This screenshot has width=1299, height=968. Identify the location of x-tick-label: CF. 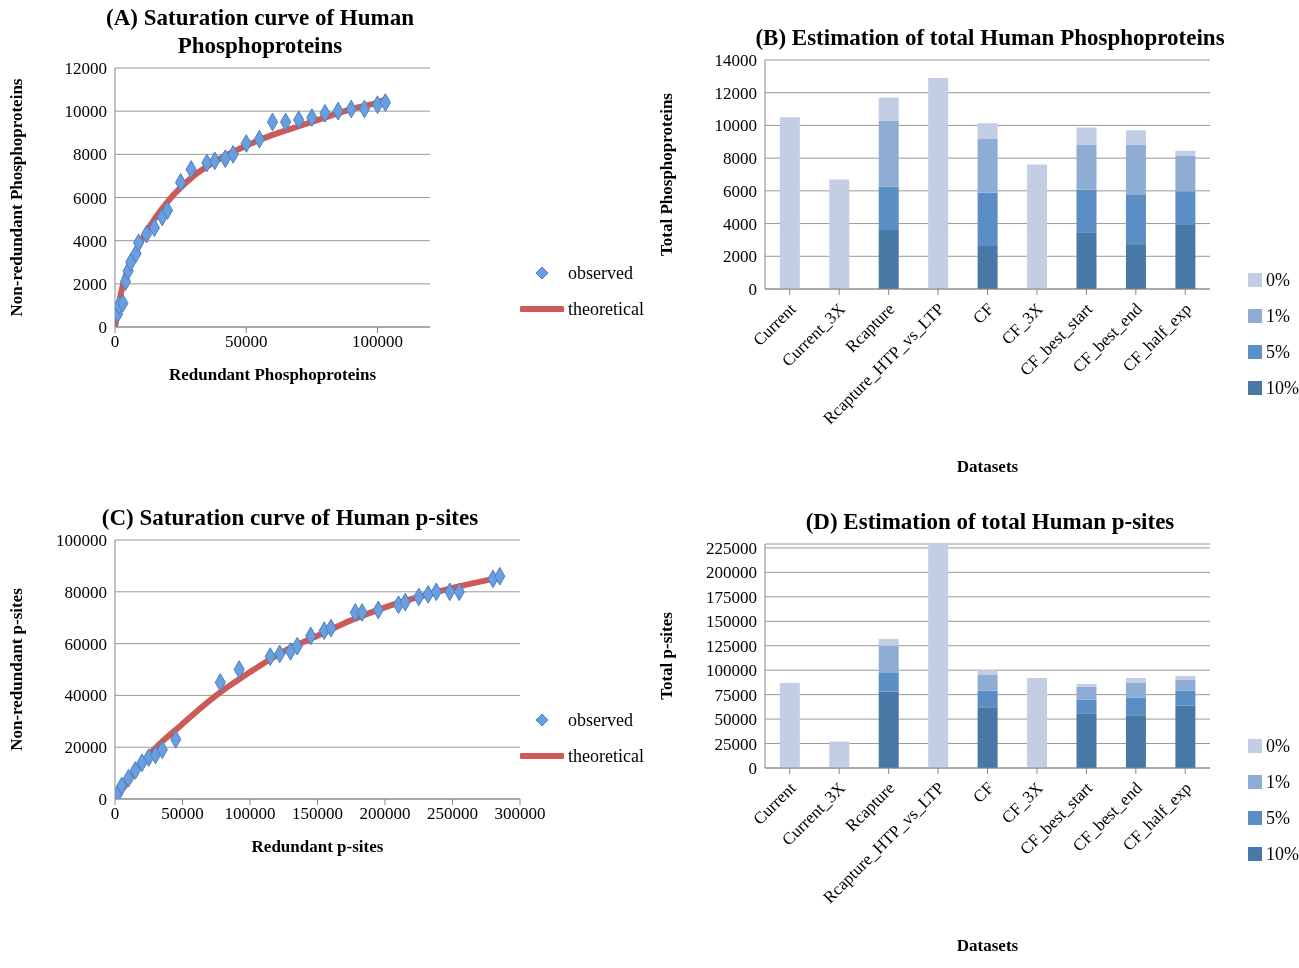
(983, 313).